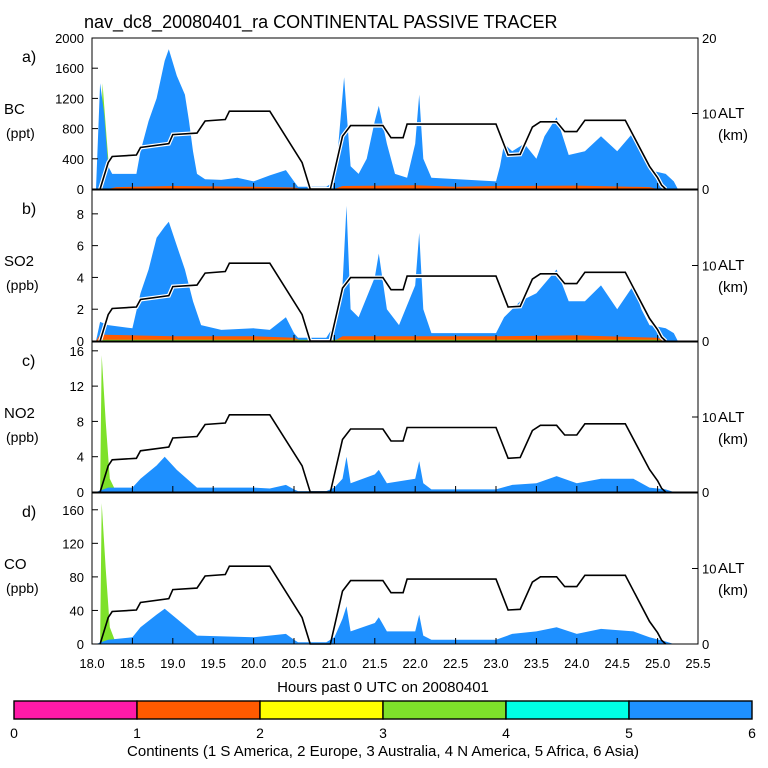 This screenshot has height=768, width=768. I want to click on x-tick-label: 20.0, so click(253, 663).